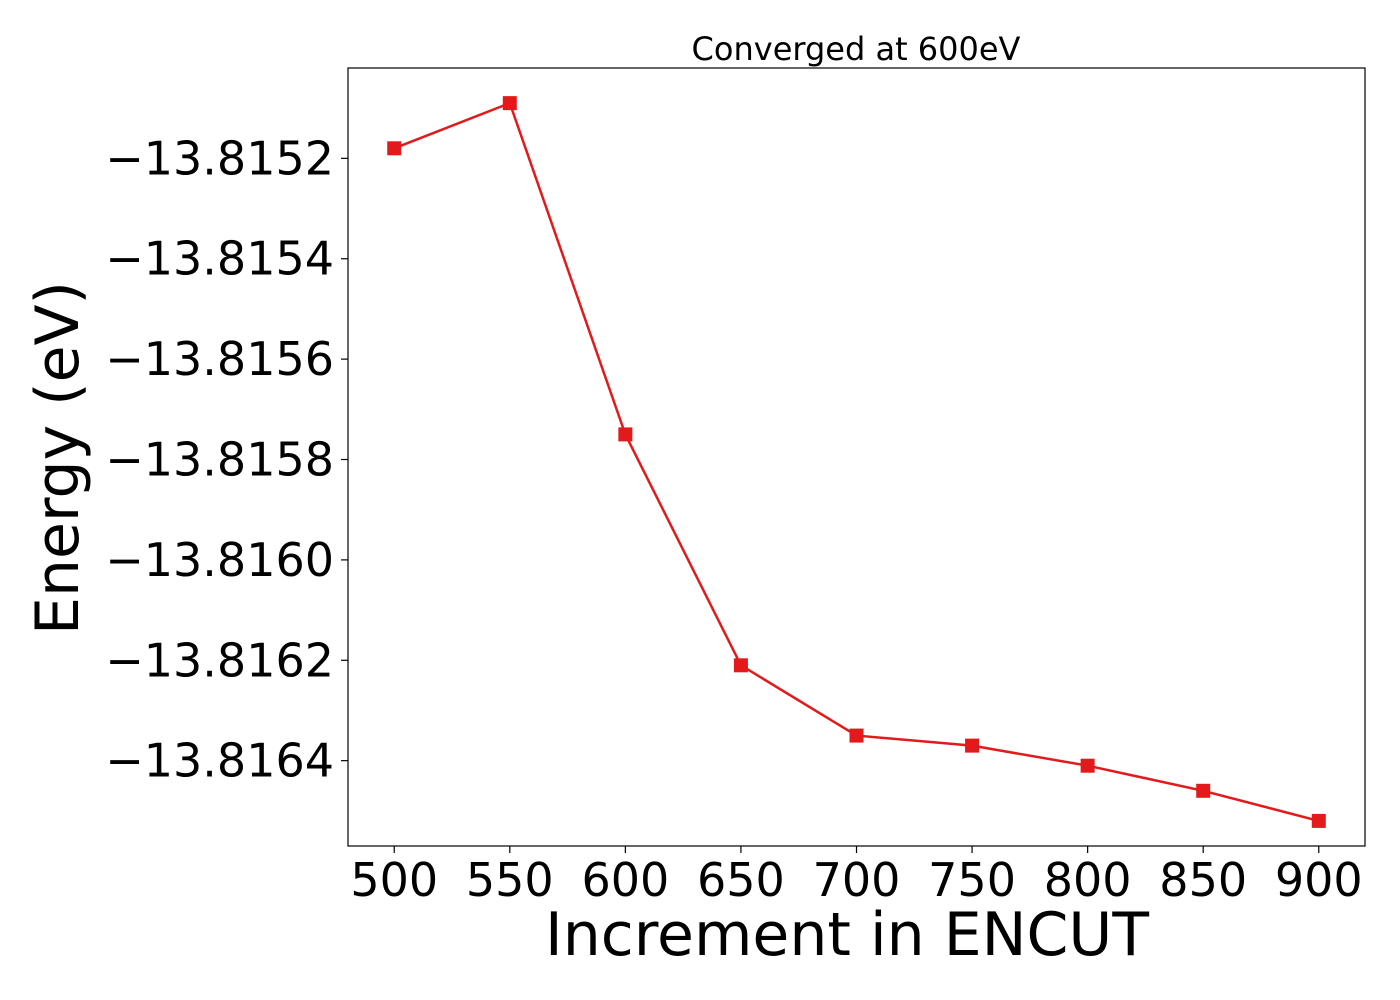 This screenshot has width=1400, height=1000. I want to click on y-axis-label: Energy (eV), so click(58, 458).